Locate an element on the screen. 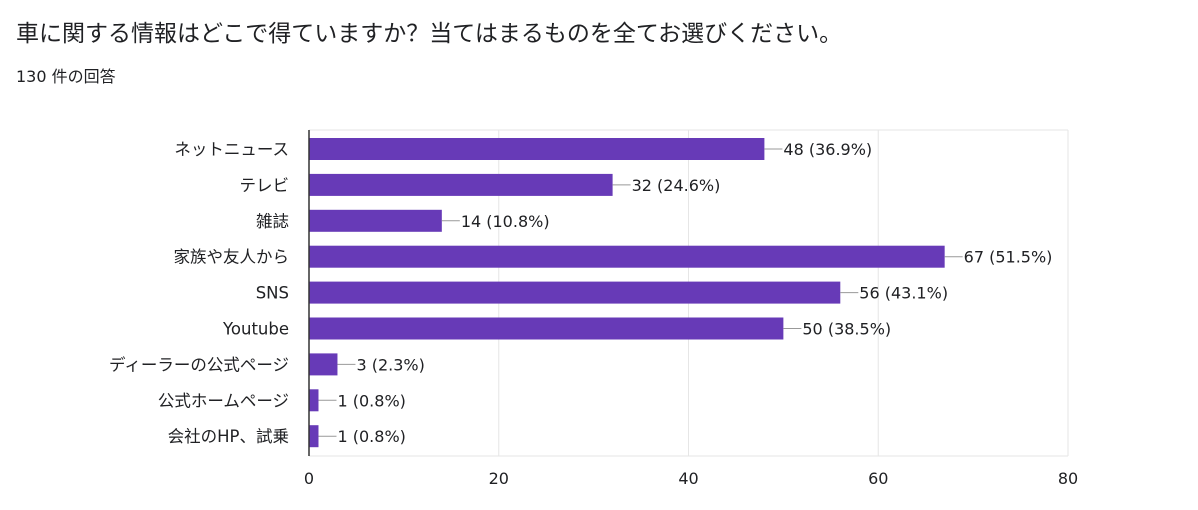  x-tick-label: 0 is located at coordinates (309, 478).